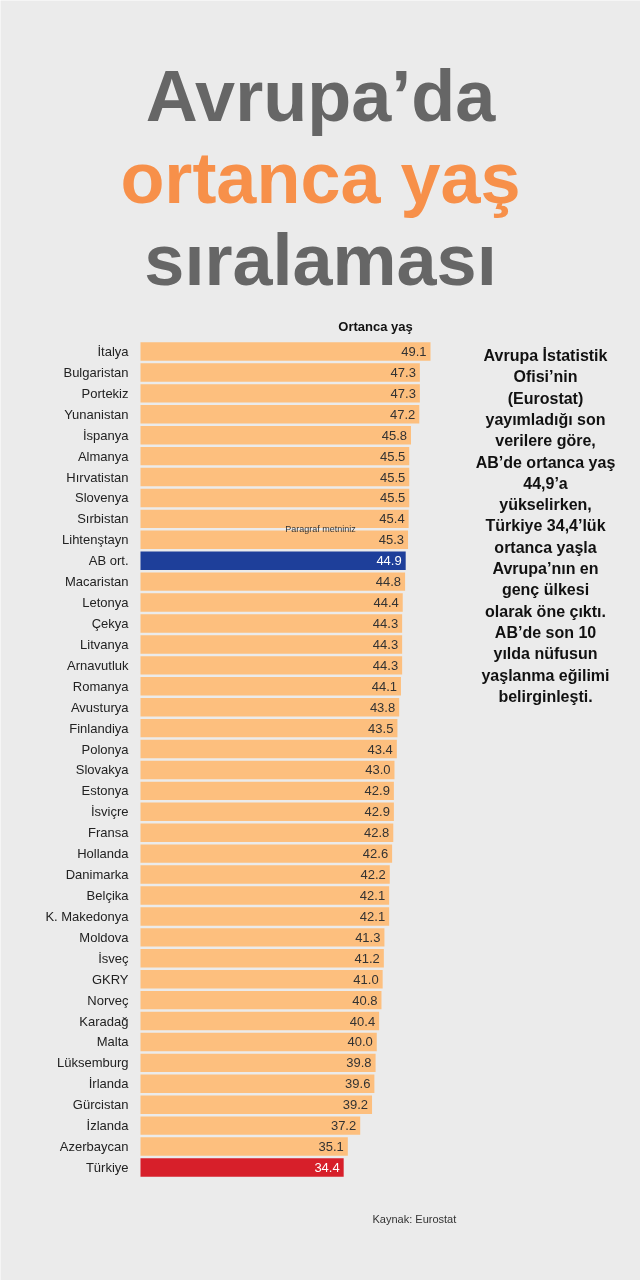  What do you see at coordinates (392, 519) in the screenshot?
I see `data-label: 45.4` at bounding box center [392, 519].